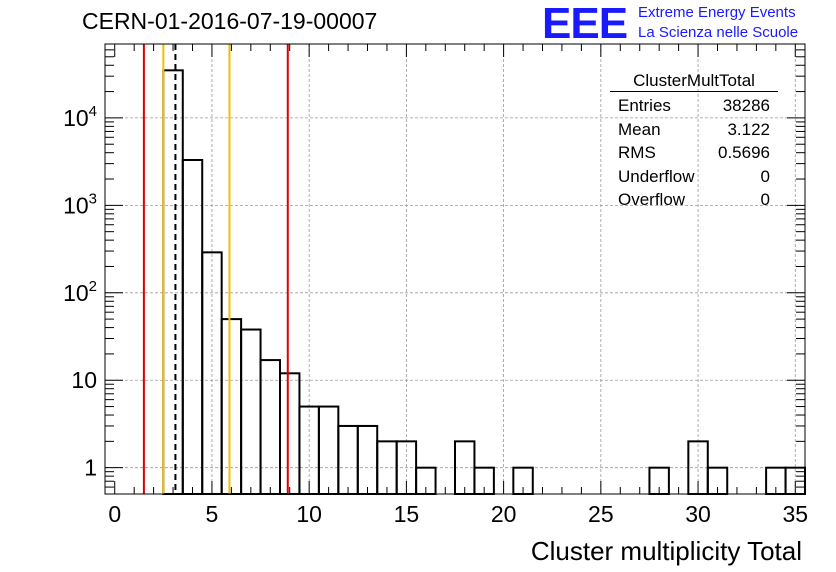 The width and height of the screenshot is (836, 572). I want to click on x-tick-label: 15, so click(407, 514).